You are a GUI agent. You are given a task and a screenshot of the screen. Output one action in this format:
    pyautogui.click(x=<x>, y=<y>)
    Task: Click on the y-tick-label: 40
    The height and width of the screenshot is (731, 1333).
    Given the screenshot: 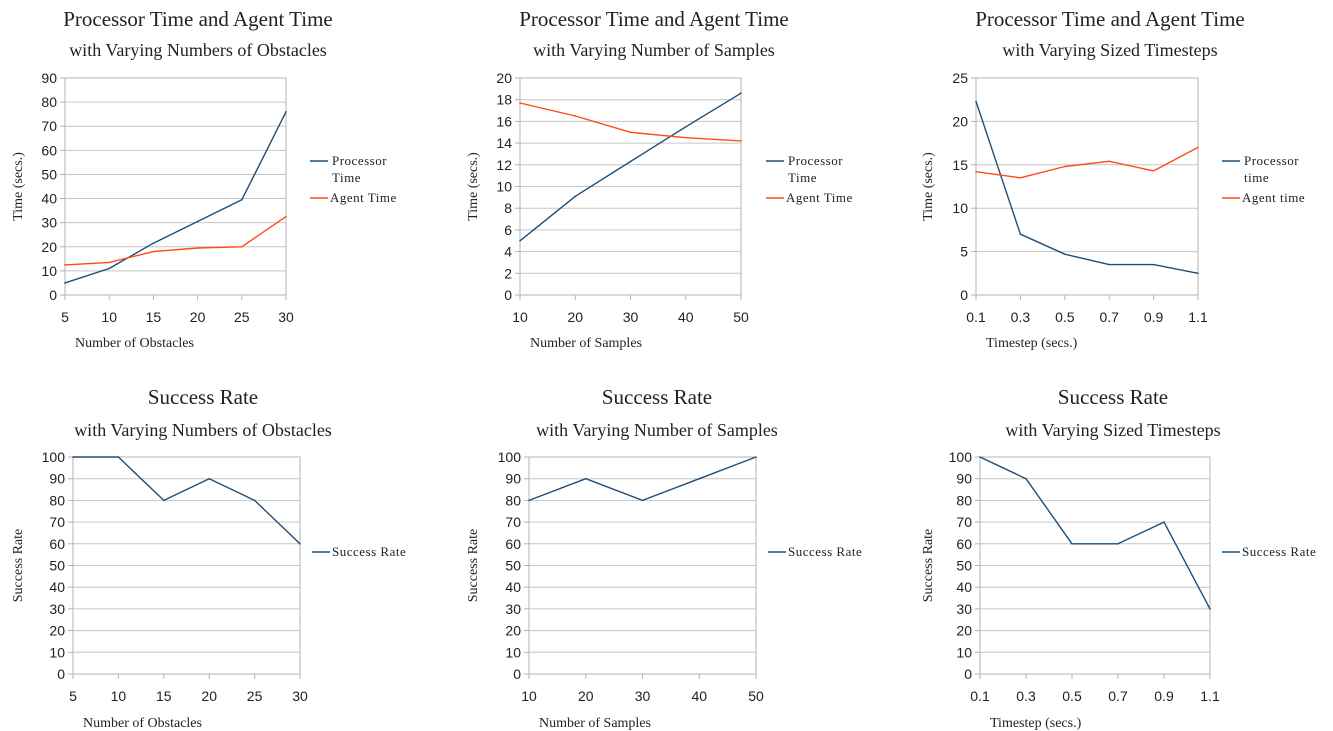 What is the action you would take?
    pyautogui.click(x=57, y=587)
    